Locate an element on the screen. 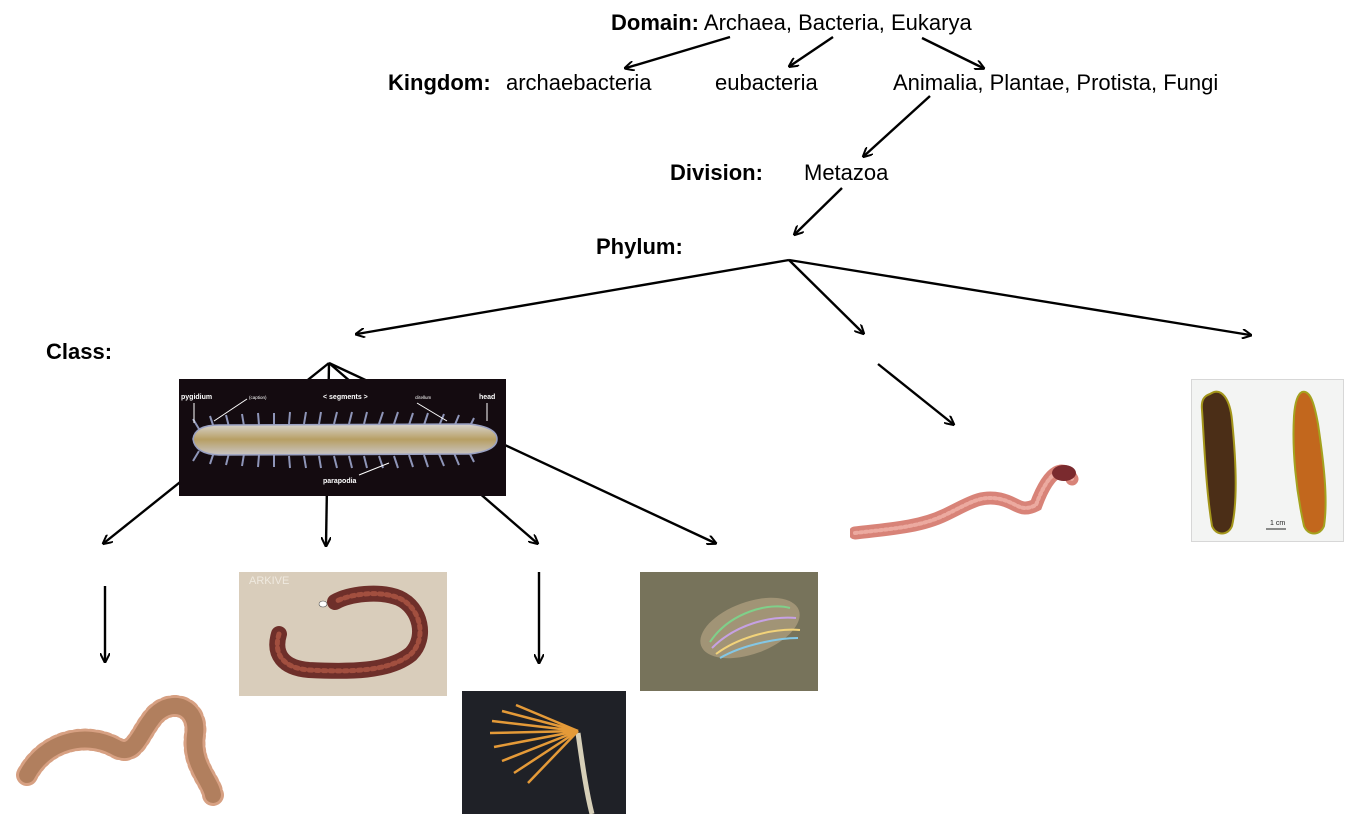  fanworm-image is located at coordinates (544, 752).